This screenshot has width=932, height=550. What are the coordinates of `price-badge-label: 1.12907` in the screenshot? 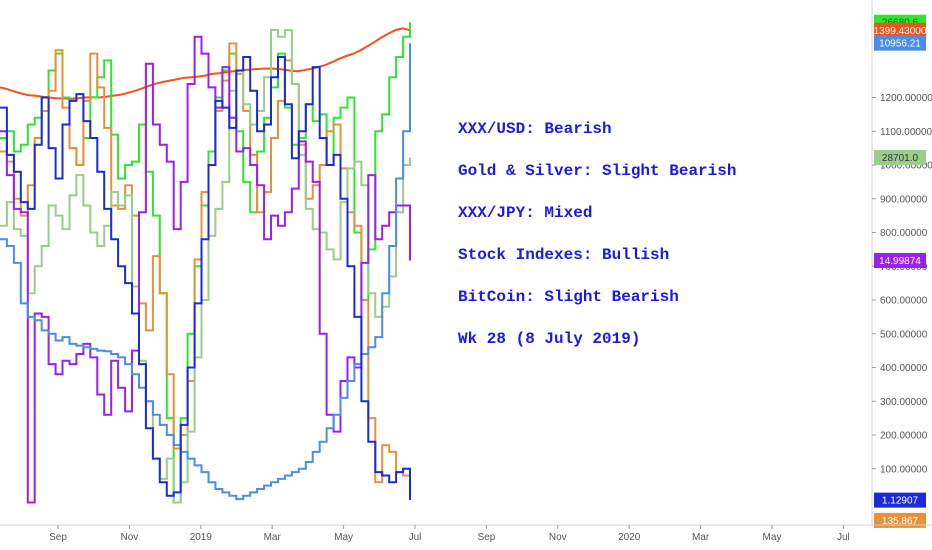 It's located at (900, 501).